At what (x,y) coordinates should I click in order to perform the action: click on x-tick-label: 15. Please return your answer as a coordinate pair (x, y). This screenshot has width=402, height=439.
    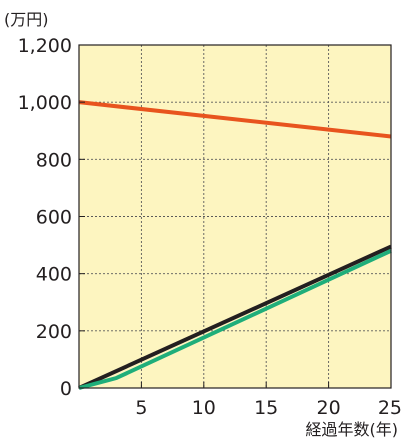
    Looking at the image, I should click on (266, 408).